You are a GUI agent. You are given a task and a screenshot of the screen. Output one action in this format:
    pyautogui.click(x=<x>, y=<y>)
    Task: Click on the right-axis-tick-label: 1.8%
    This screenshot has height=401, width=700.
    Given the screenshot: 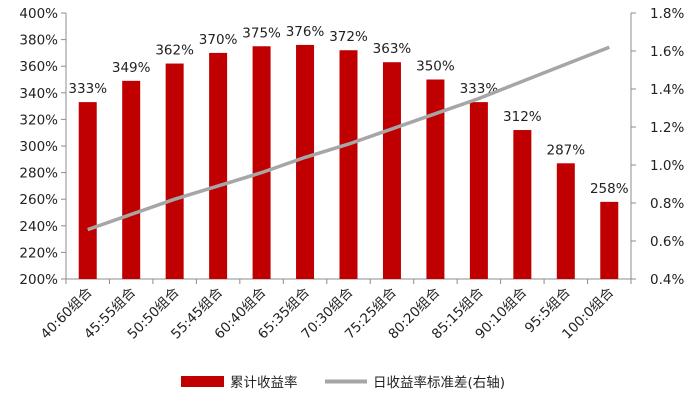 What is the action you would take?
    pyautogui.click(x=667, y=14)
    